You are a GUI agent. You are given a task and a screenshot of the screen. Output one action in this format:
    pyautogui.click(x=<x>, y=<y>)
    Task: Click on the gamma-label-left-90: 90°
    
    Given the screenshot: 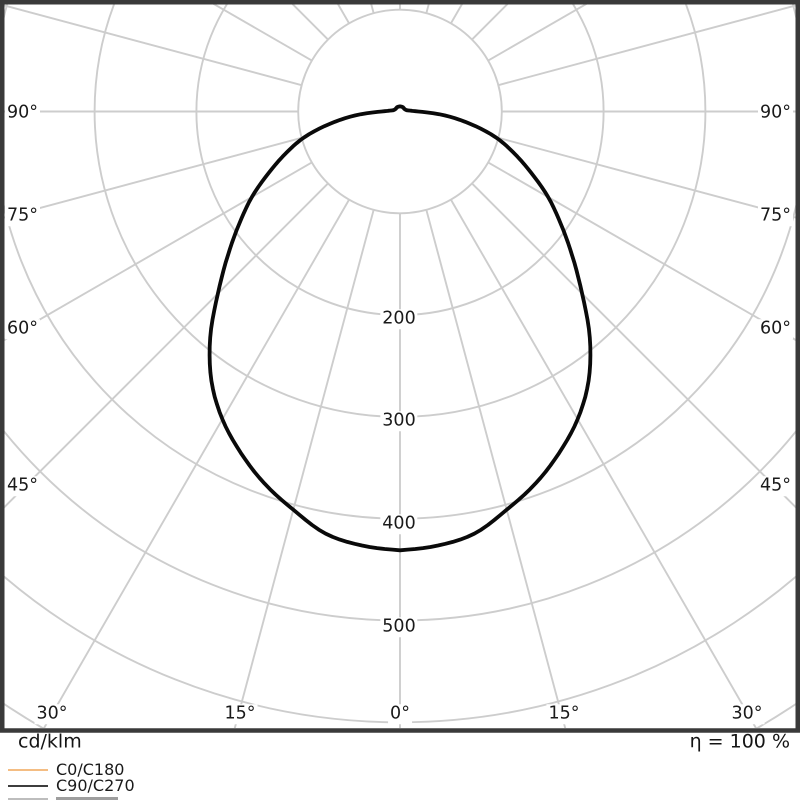 What is the action you would take?
    pyautogui.click(x=23, y=112)
    